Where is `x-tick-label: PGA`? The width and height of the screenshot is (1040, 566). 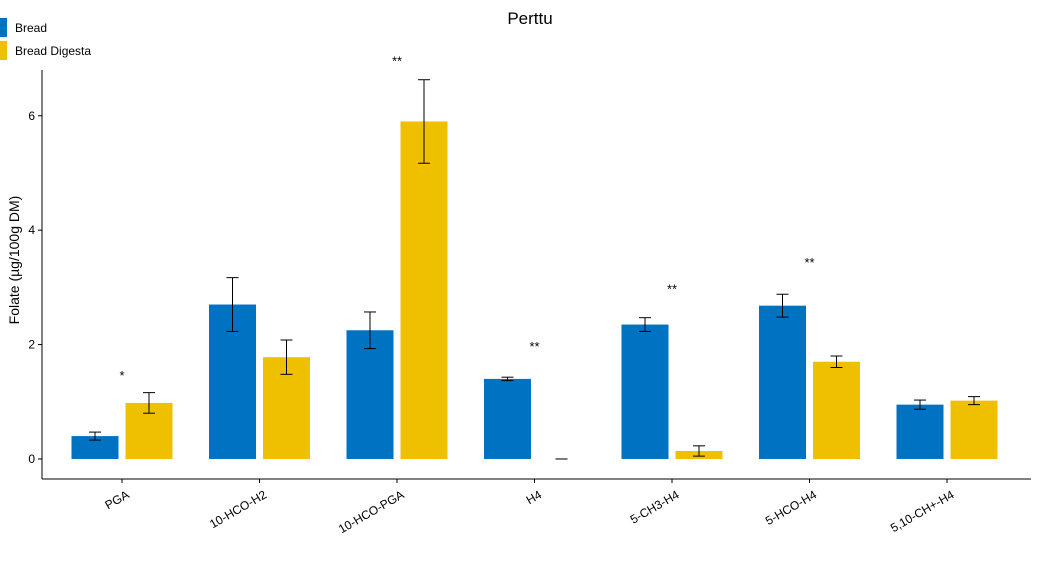 x-tick-label: PGA is located at coordinates (117, 499).